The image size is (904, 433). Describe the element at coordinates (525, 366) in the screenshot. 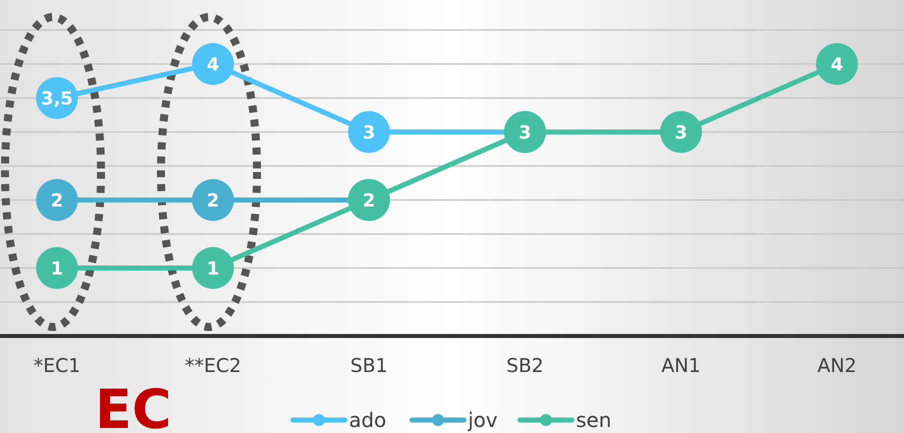

I see `x-tick-label: SB2` at that location.